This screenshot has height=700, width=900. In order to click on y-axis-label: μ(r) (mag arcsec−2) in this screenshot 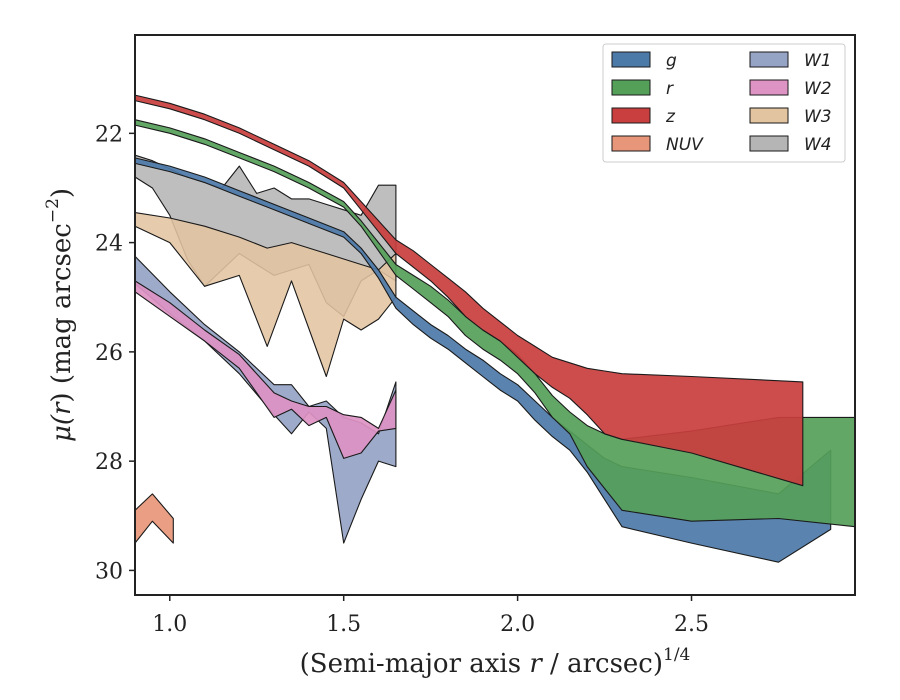, I will do `click(60, 315)`.